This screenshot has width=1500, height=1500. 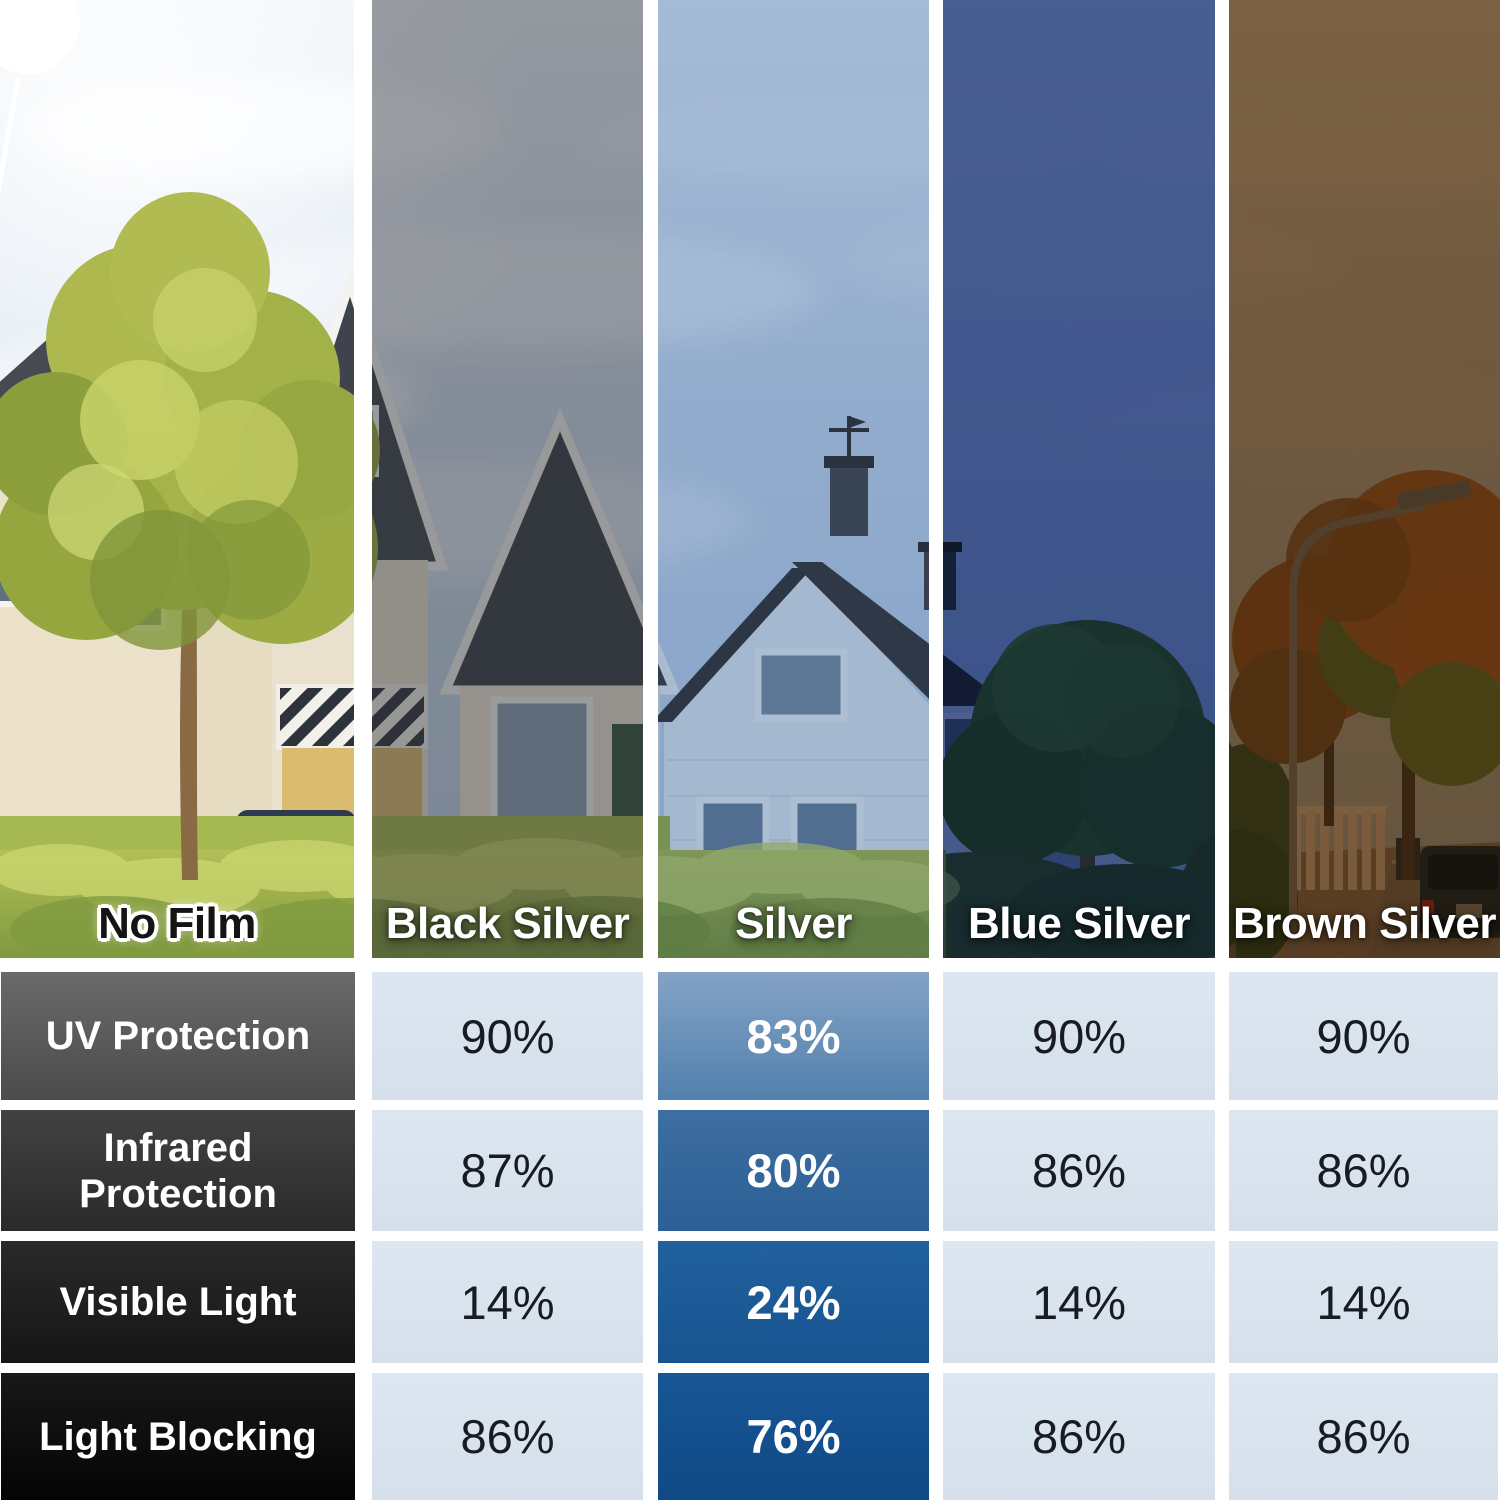 I want to click on value-cell-brown-silver-uv: 90%, so click(x=1363, y=1036).